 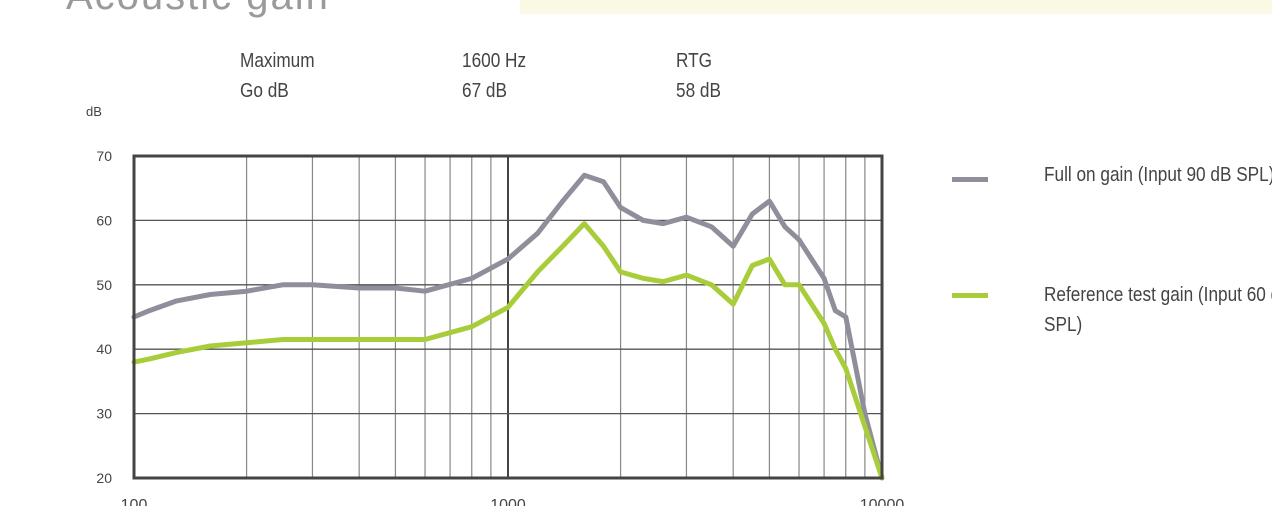 I want to click on y-tick-label: 60, so click(x=104, y=220).